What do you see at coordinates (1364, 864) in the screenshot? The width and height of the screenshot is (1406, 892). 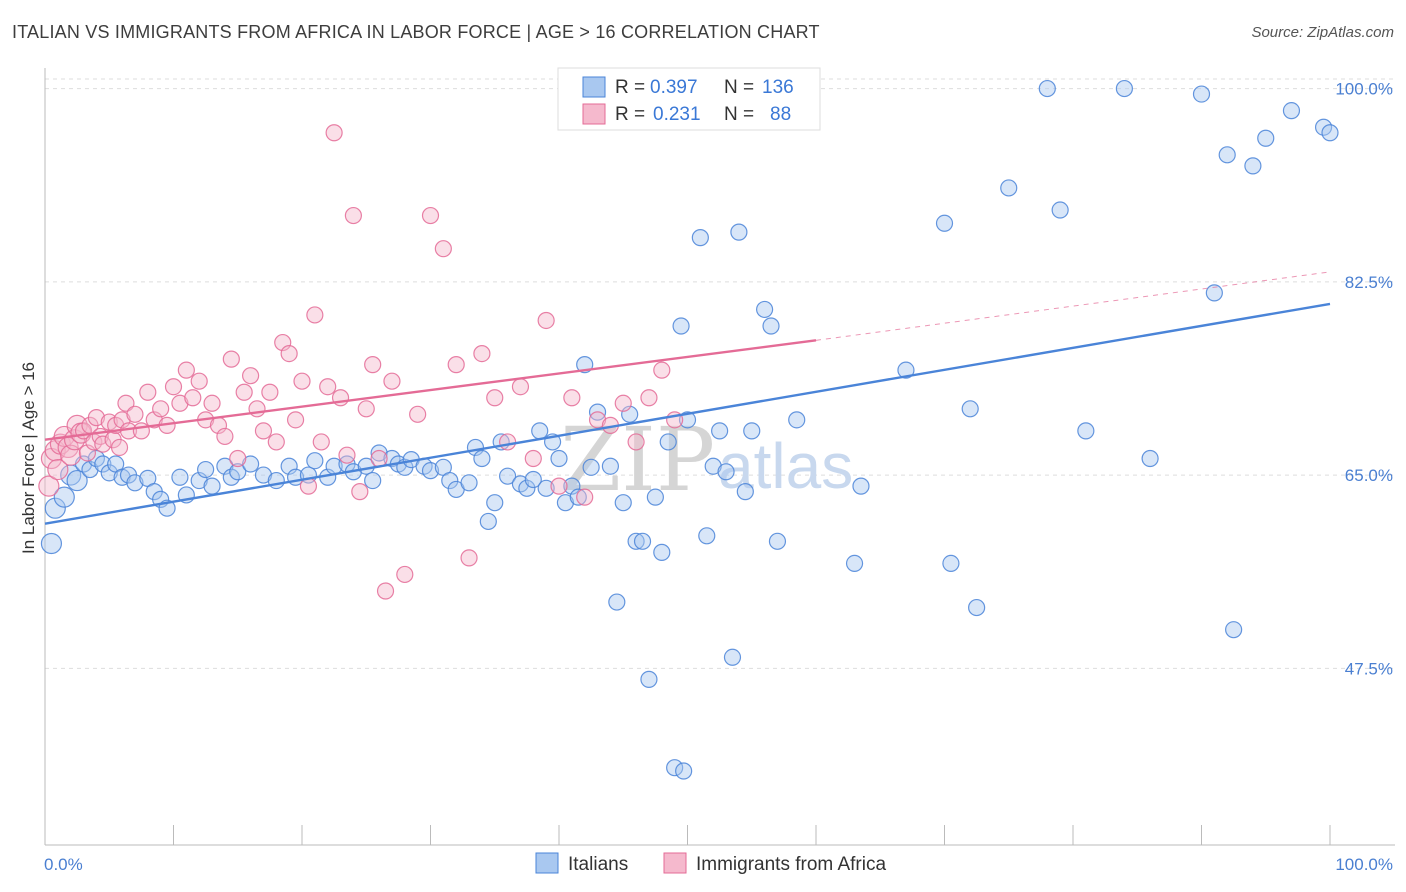 I see `x-tick-label: 100.0%` at bounding box center [1364, 864].